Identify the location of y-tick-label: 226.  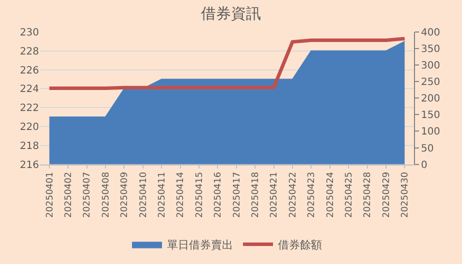
(29, 70).